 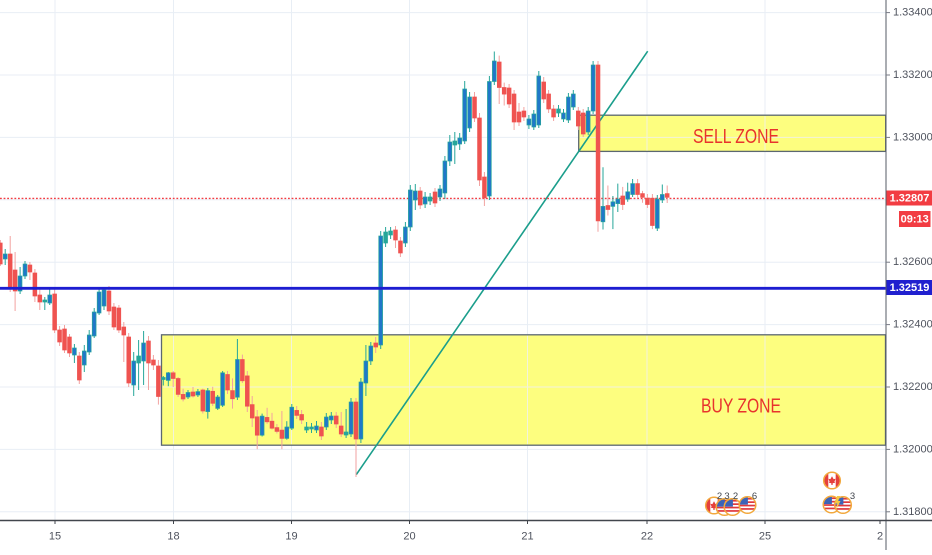 What do you see at coordinates (912, 387) in the screenshot?
I see `svg-text: 1.32200` at bounding box center [912, 387].